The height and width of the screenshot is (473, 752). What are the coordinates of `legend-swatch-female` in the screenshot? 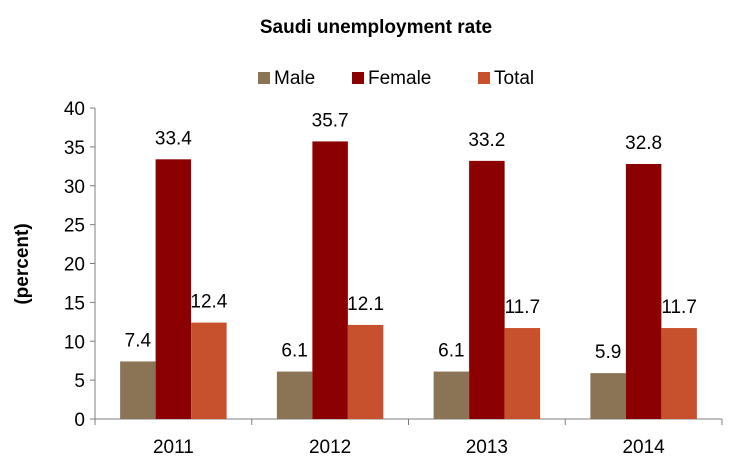 It's located at (358, 78).